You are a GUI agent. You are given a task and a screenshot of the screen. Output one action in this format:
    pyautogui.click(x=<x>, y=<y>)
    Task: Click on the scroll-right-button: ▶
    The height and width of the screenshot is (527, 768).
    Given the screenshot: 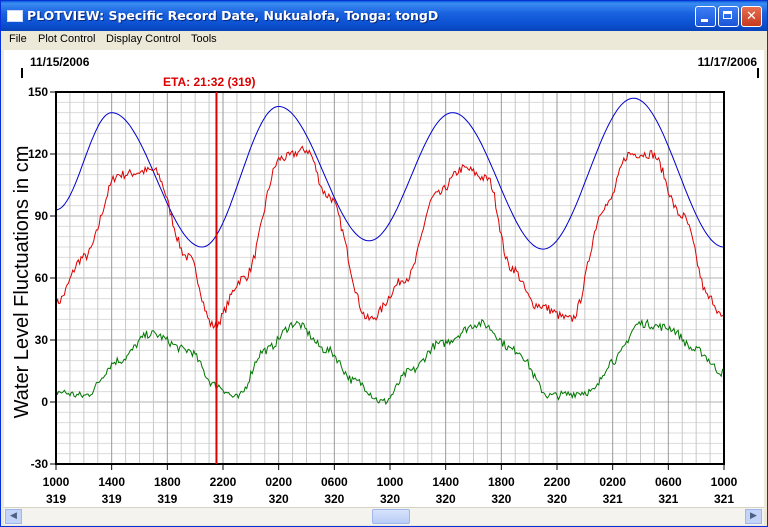 What is the action you would take?
    pyautogui.click(x=753, y=516)
    